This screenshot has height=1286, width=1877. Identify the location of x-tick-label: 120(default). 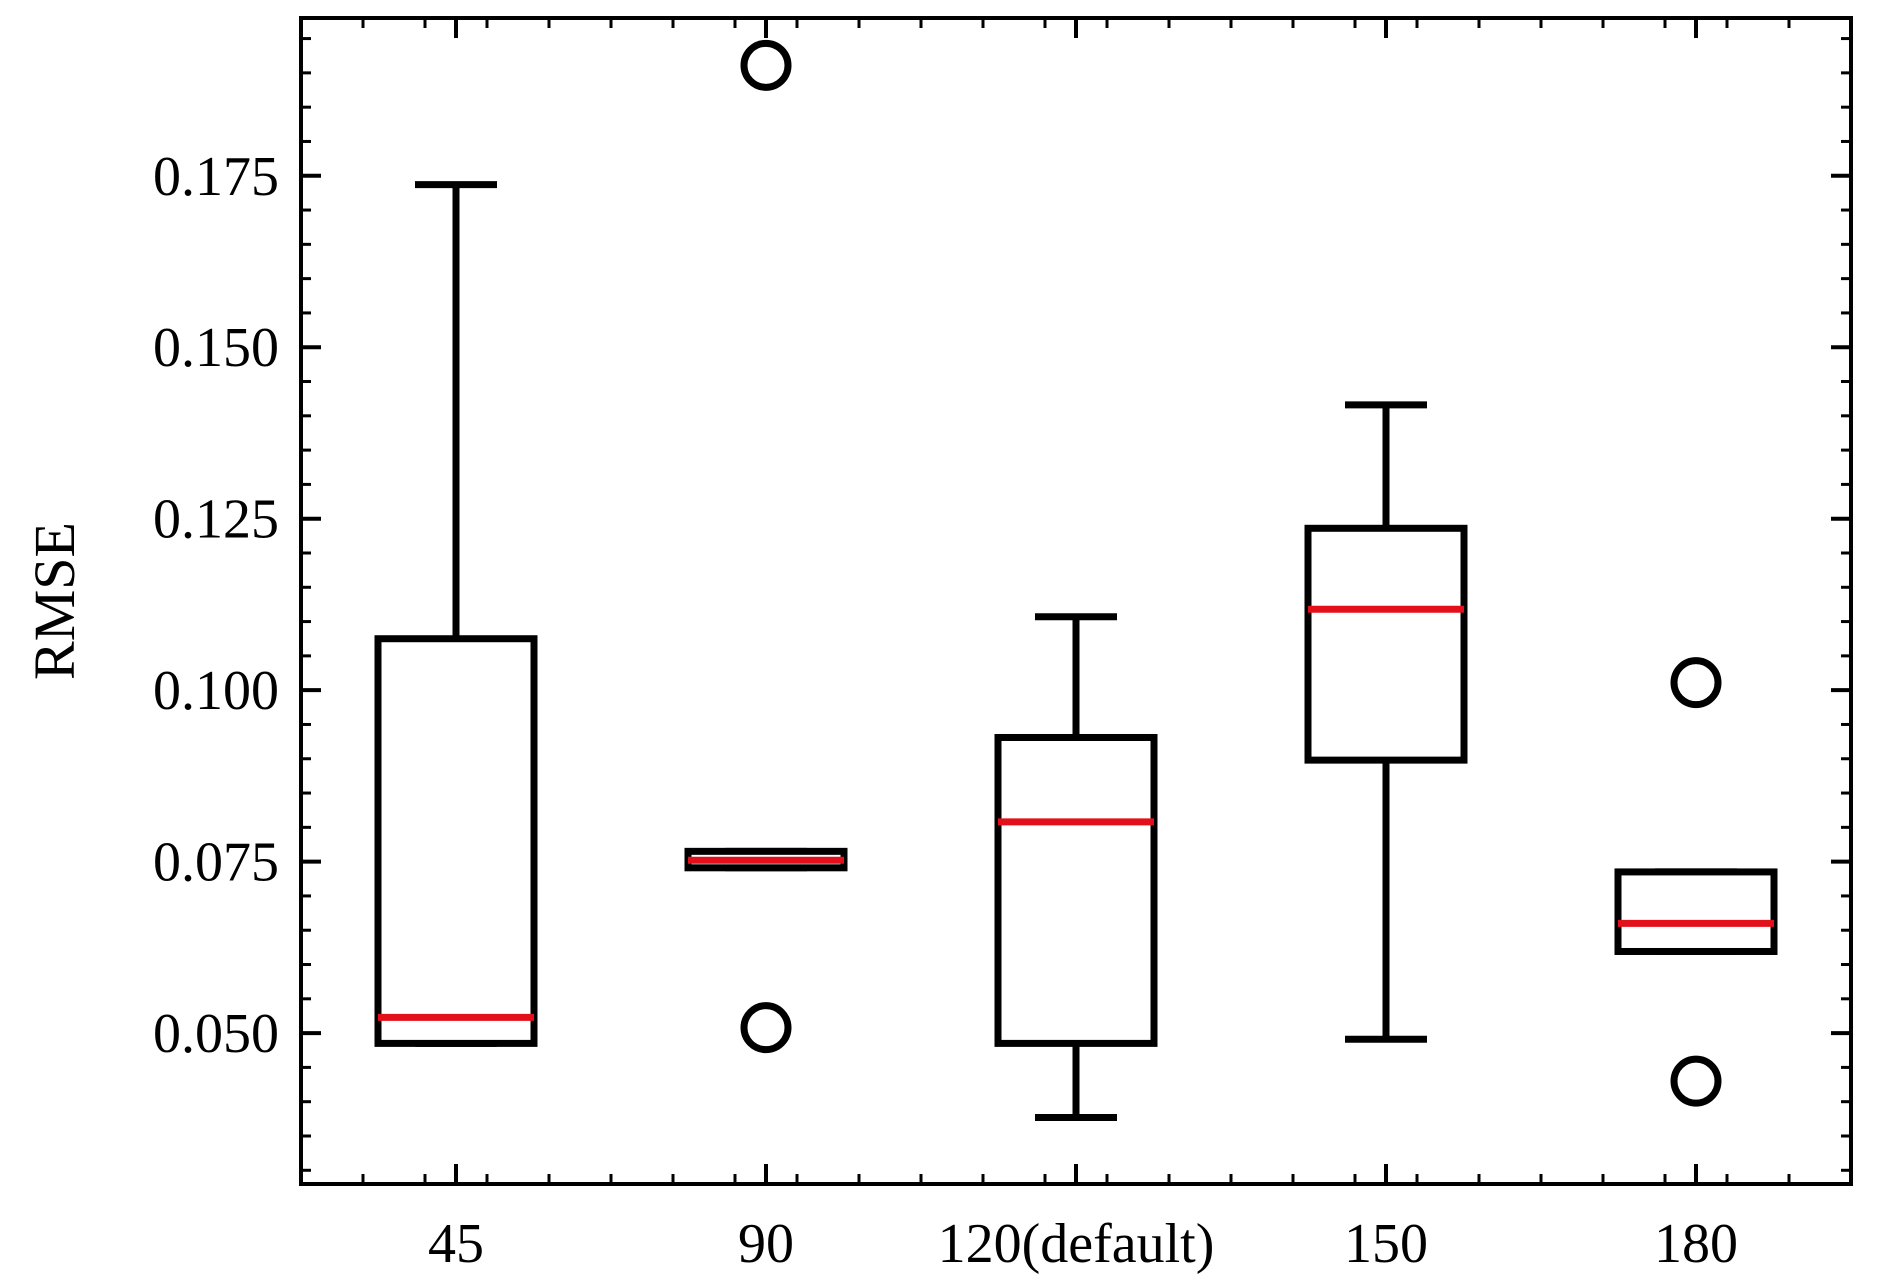
(1076, 1244).